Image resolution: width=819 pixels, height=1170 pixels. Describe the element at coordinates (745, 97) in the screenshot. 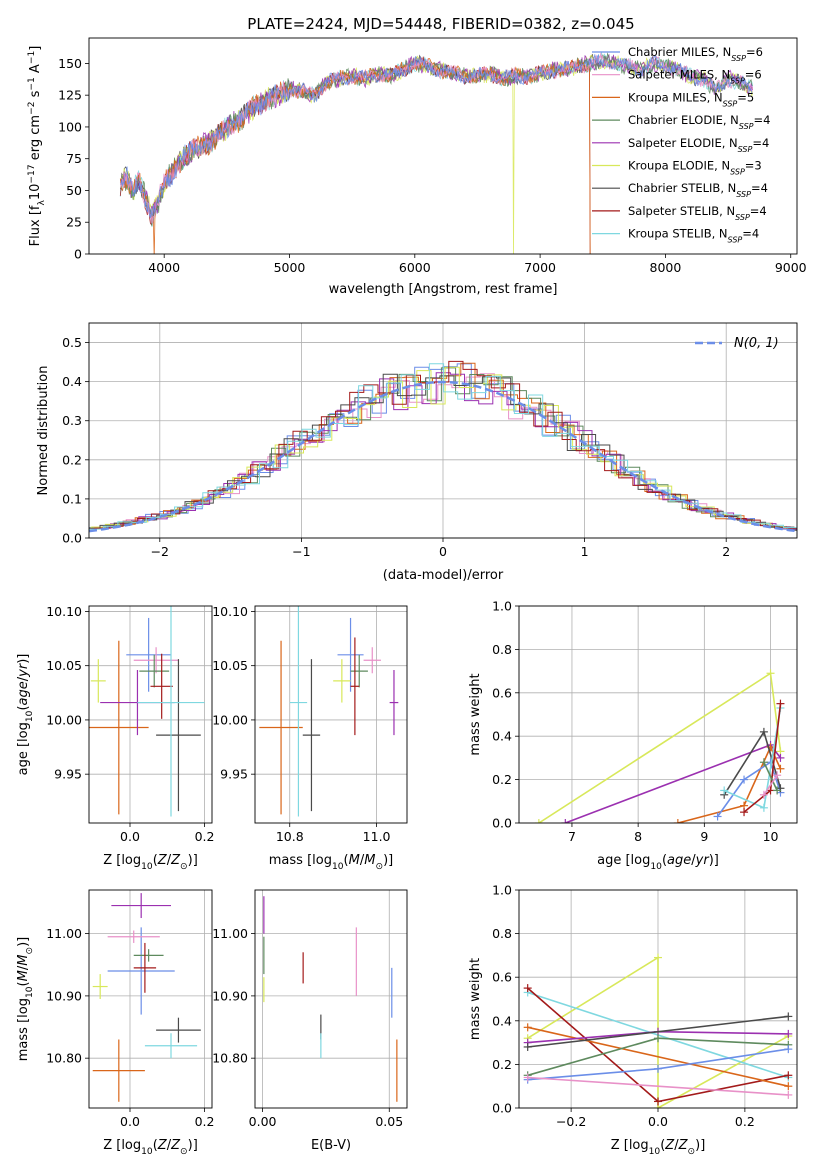

I see `legend-n-ssp: =5` at that location.